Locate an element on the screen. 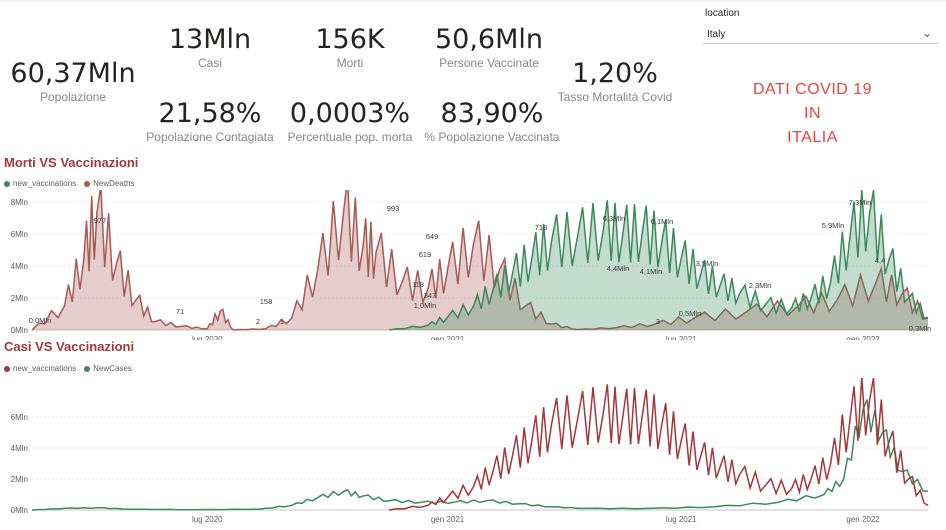  chart-legend: new_vaccinations NewDeaths is located at coordinates (69, 183).